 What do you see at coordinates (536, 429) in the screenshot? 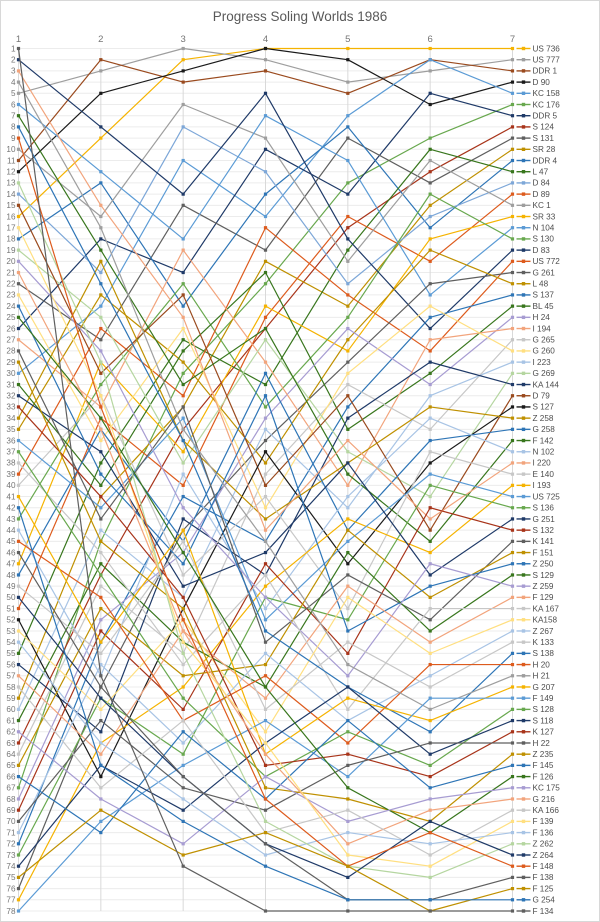
I see `legend-item-g-258: G 258` at bounding box center [536, 429].